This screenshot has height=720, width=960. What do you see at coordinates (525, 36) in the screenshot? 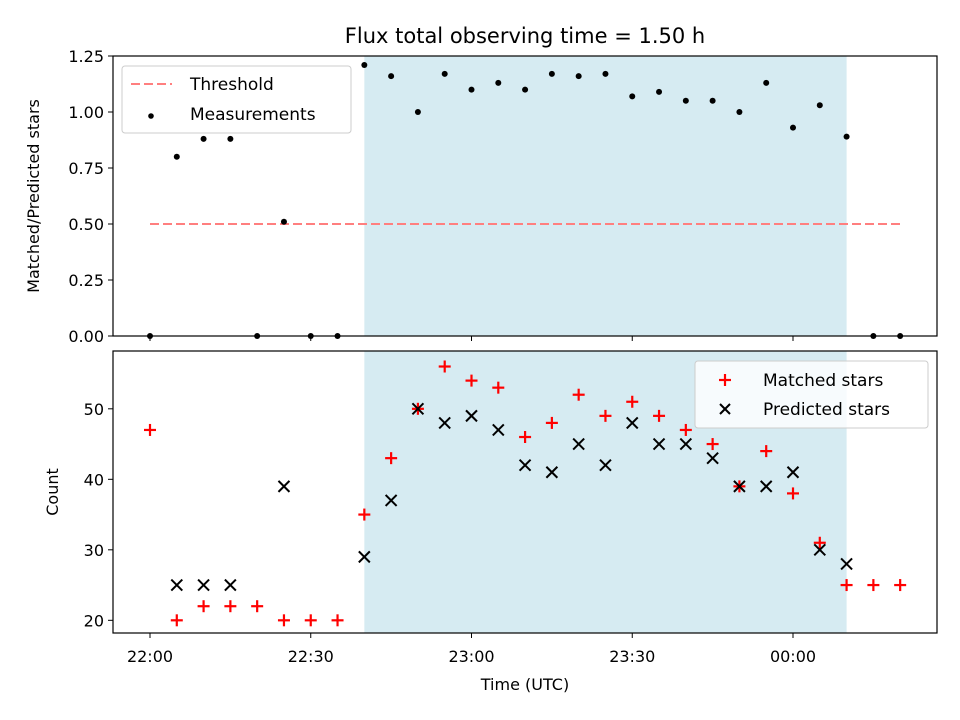
I see `chart-title: Flux total observing time = 1.50 h` at bounding box center [525, 36].